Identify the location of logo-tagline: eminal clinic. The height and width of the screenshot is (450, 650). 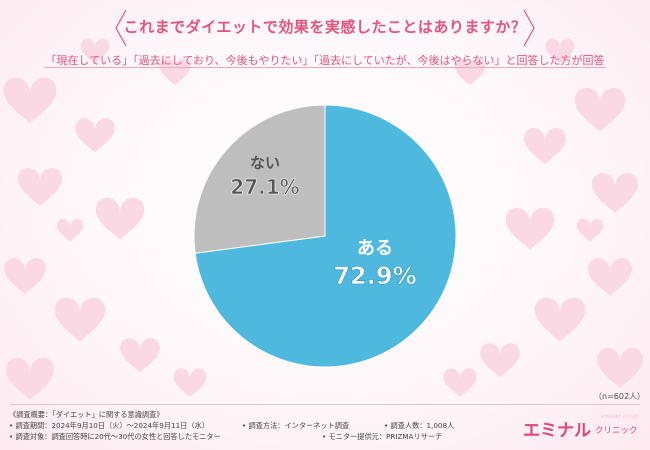
(620, 417).